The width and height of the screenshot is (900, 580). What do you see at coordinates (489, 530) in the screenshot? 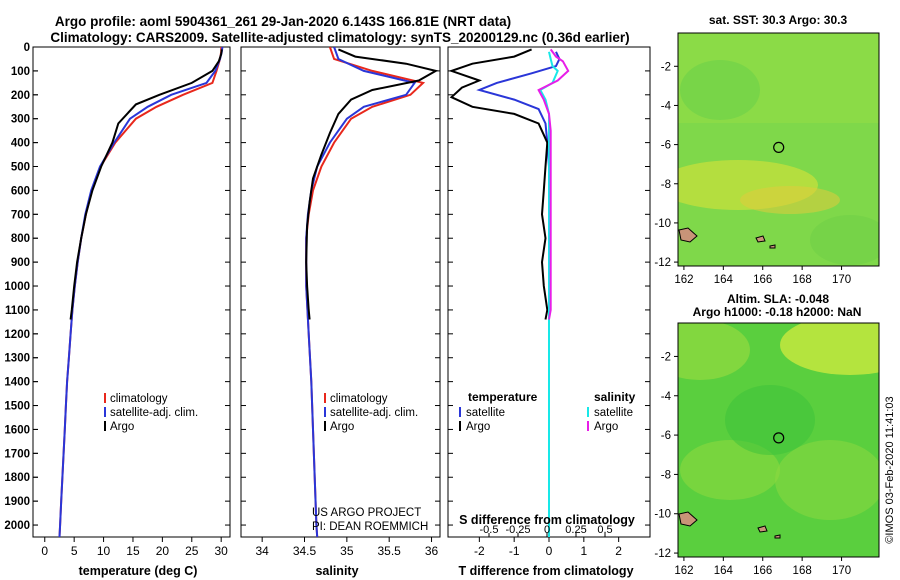
I see `s-diff-tick-label: -0.5` at bounding box center [489, 530].